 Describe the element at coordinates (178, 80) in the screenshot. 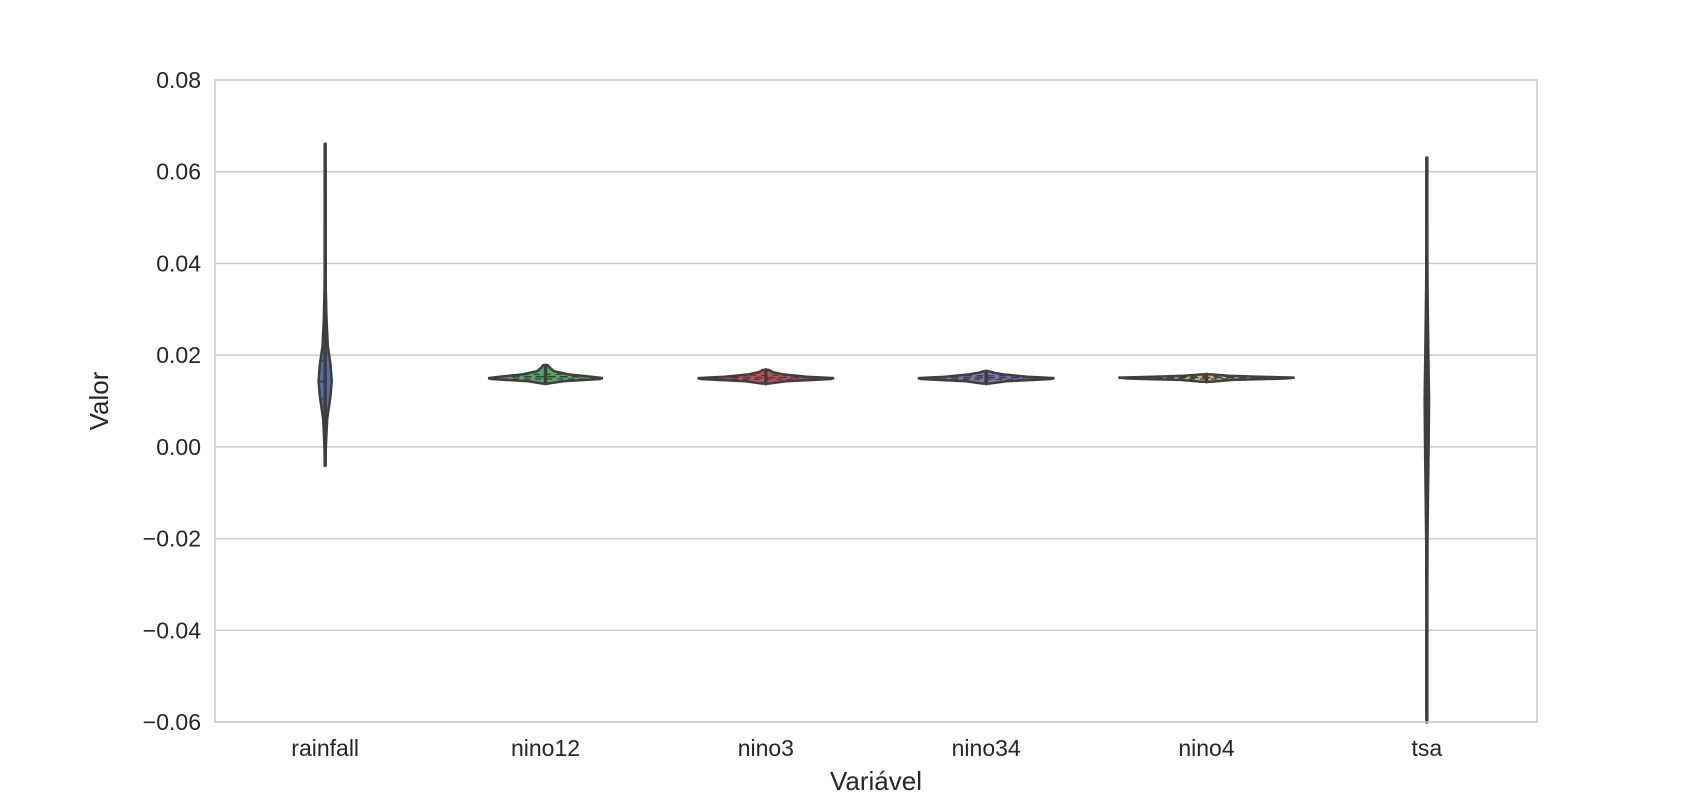

I see `y-tick-label: 0.08` at that location.